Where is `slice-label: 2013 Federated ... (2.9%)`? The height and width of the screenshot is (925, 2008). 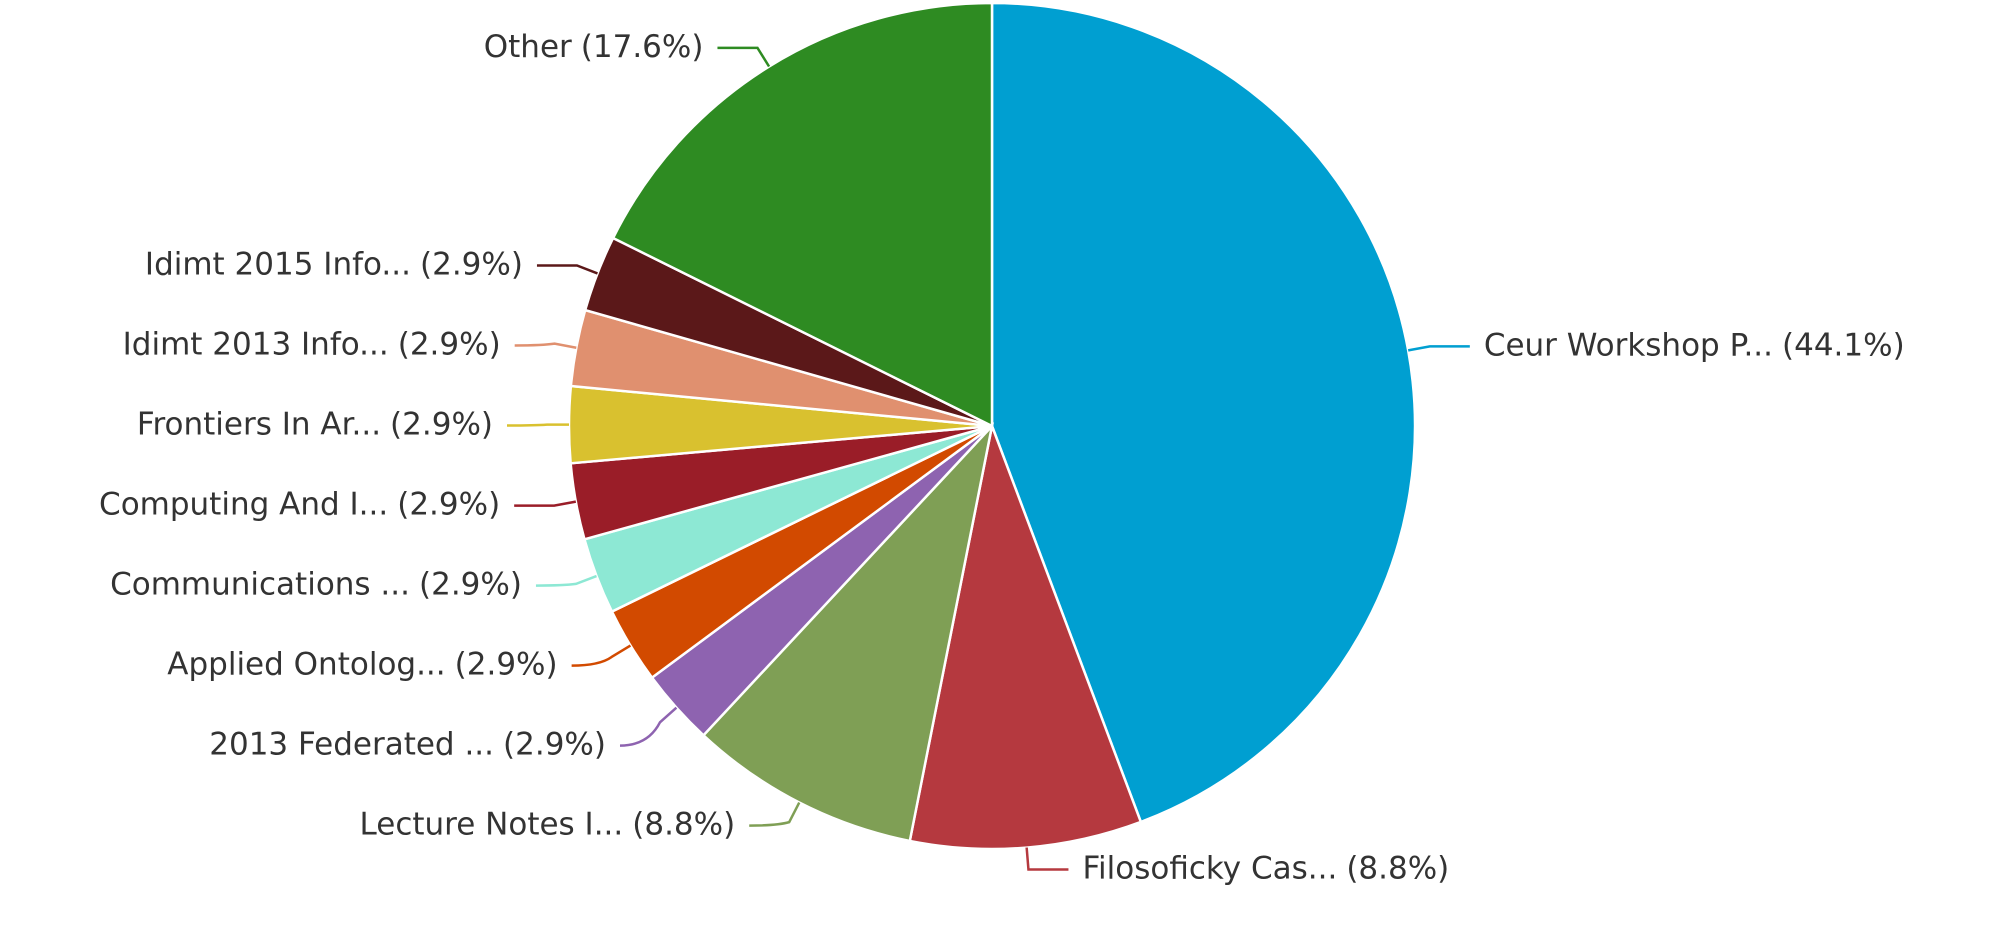 slice-label: 2013 Federated ... (2.9%) is located at coordinates (407, 744).